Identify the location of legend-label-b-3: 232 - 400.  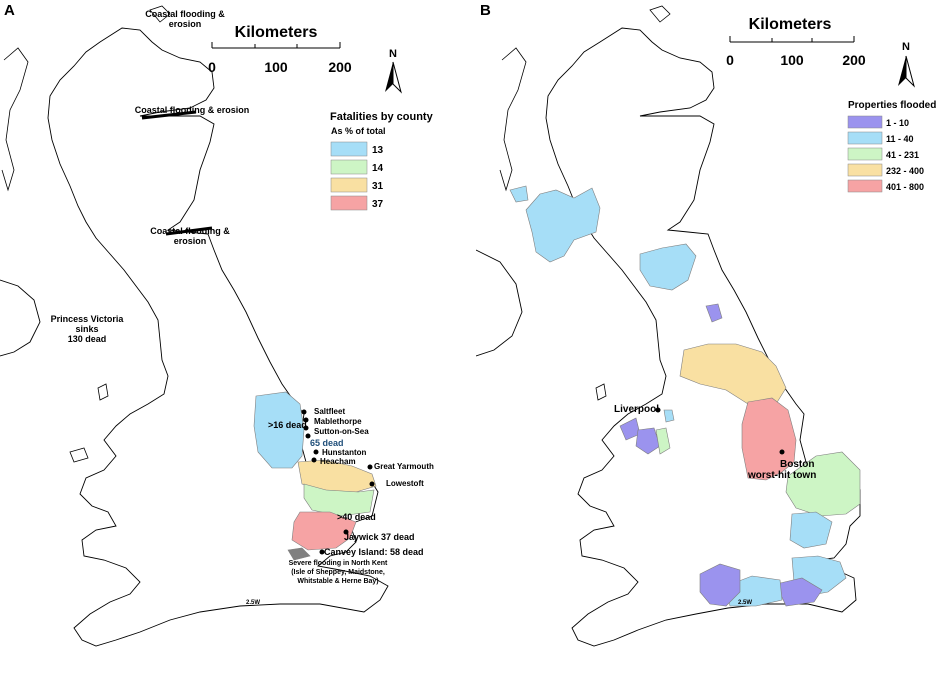
(905, 171).